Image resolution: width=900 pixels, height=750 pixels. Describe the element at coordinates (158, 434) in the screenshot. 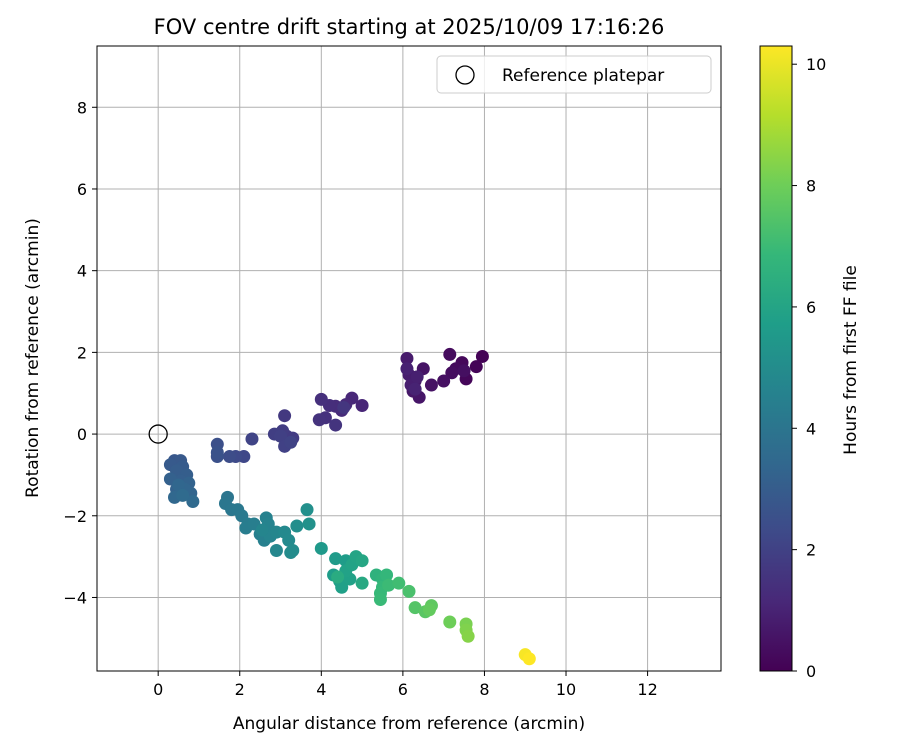

I see `reference-platepar-marker` at that location.